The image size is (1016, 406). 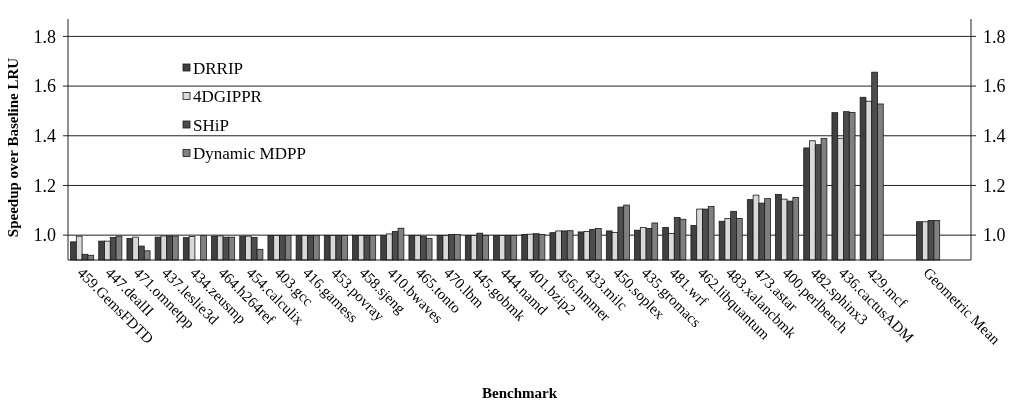 I want to click on y-axis-title: Speedup over Baseline LRU, so click(x=13, y=147).